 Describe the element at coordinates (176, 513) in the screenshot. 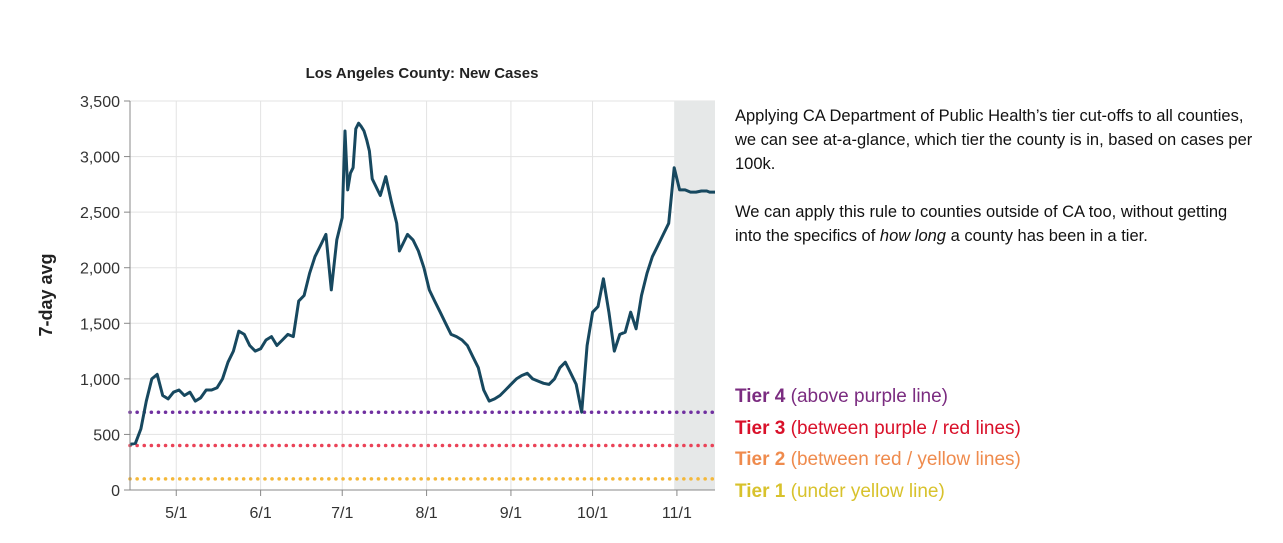

I see `x-tick-label: 5/1` at that location.